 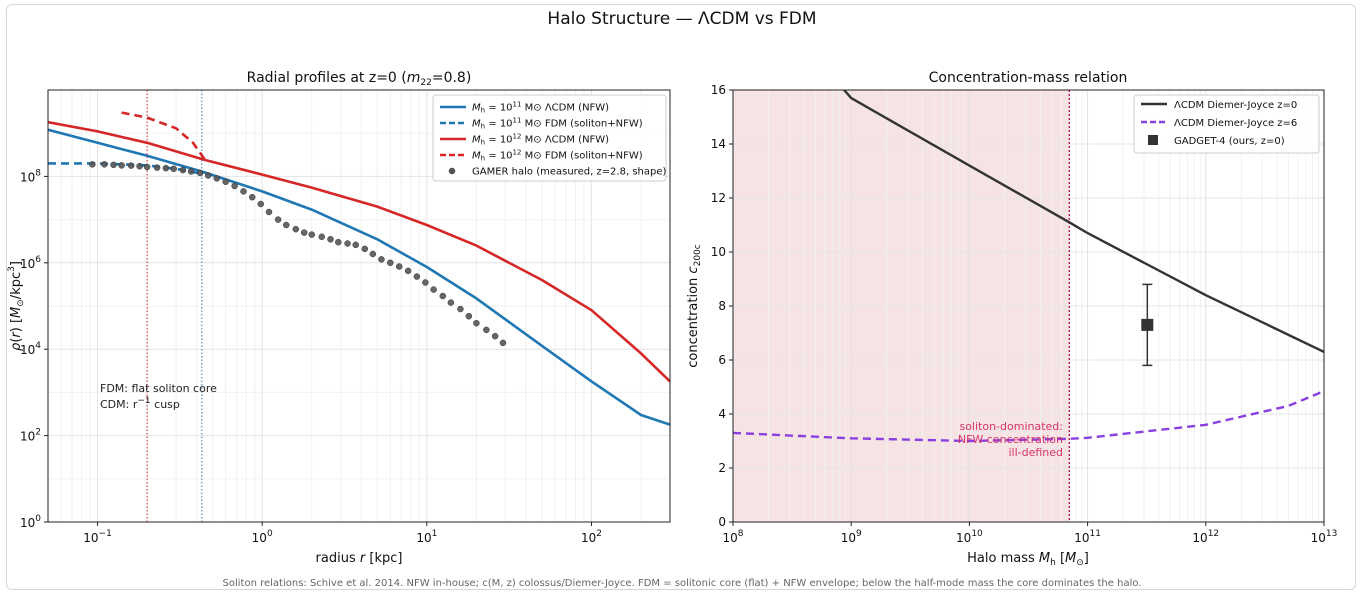 What do you see at coordinates (557, 124) in the screenshot?
I see `legend-label-mh-10-11-m-fdm-soliton-nfw: Mh = 1011 M⊙ FDM (soliton+NFW)` at bounding box center [557, 124].